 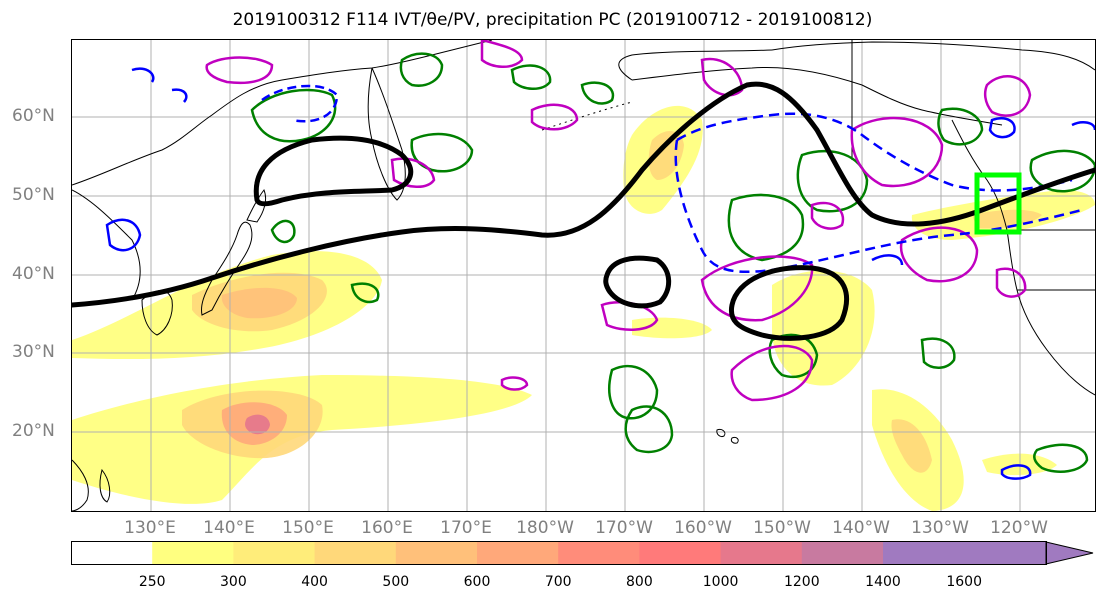 I want to click on colorbar-tick-label: 700, so click(x=558, y=582).